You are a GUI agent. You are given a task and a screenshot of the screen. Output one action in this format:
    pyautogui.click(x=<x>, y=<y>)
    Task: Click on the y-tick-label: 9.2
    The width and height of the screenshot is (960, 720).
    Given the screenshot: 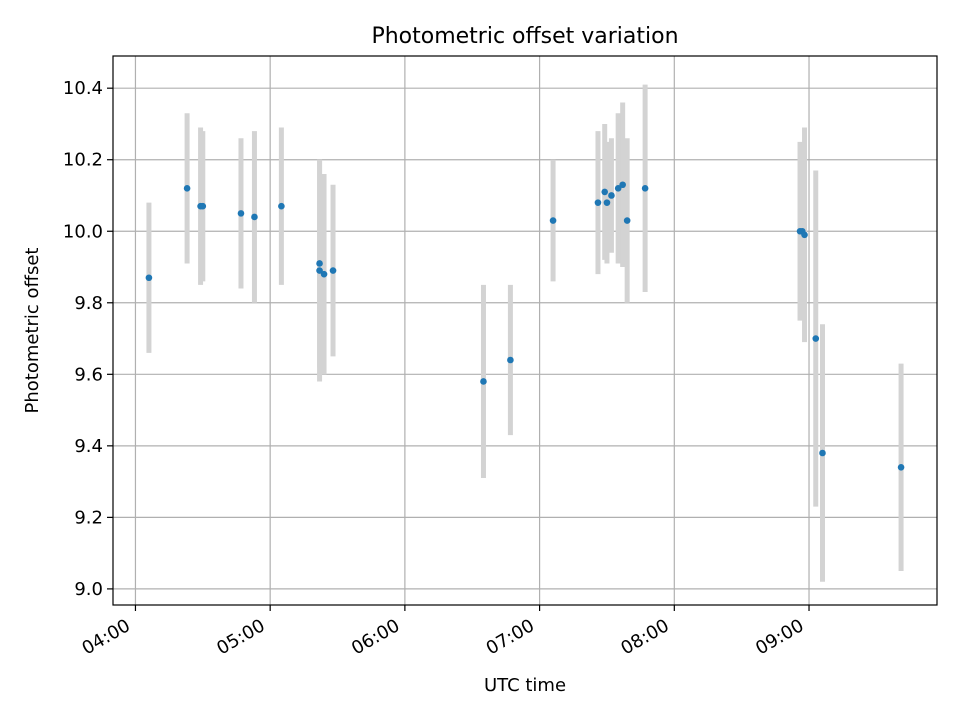 What is the action you would take?
    pyautogui.click(x=88, y=517)
    